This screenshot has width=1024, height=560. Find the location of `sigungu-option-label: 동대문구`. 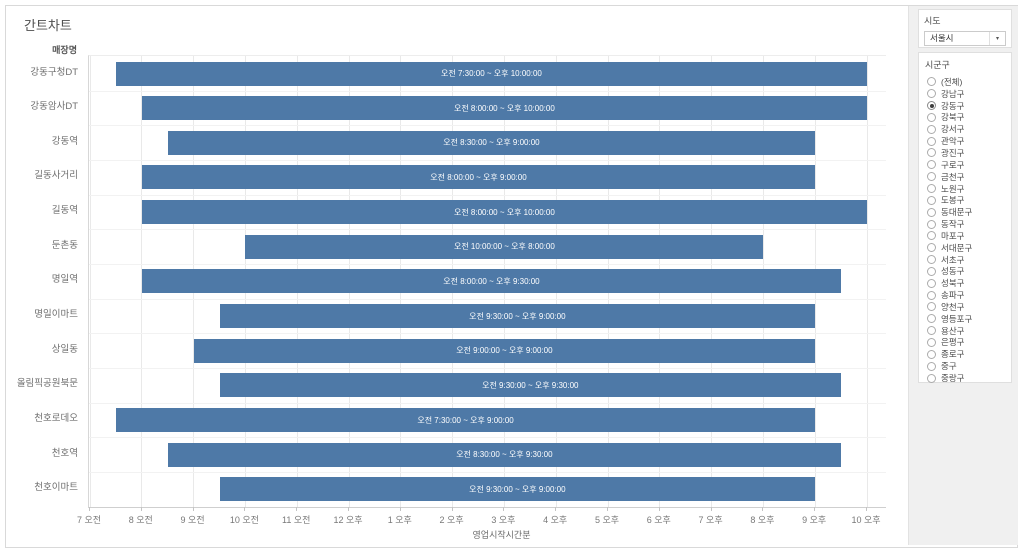

sigungu-option-label: 동대문구 is located at coordinates (957, 212).